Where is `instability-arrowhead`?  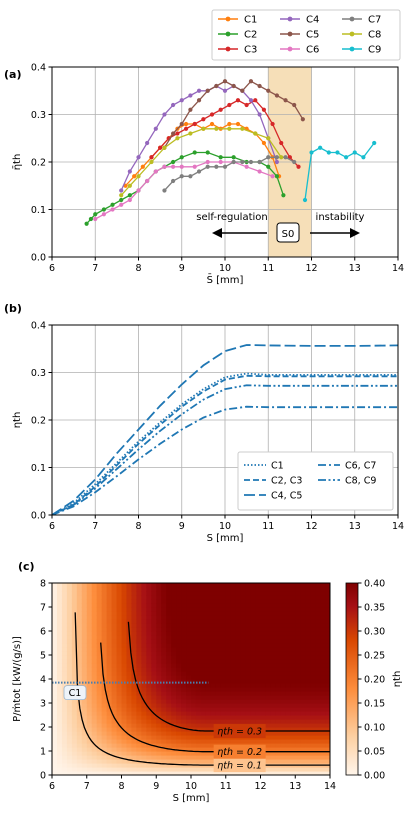 instability-arrowhead is located at coordinates (355, 233).